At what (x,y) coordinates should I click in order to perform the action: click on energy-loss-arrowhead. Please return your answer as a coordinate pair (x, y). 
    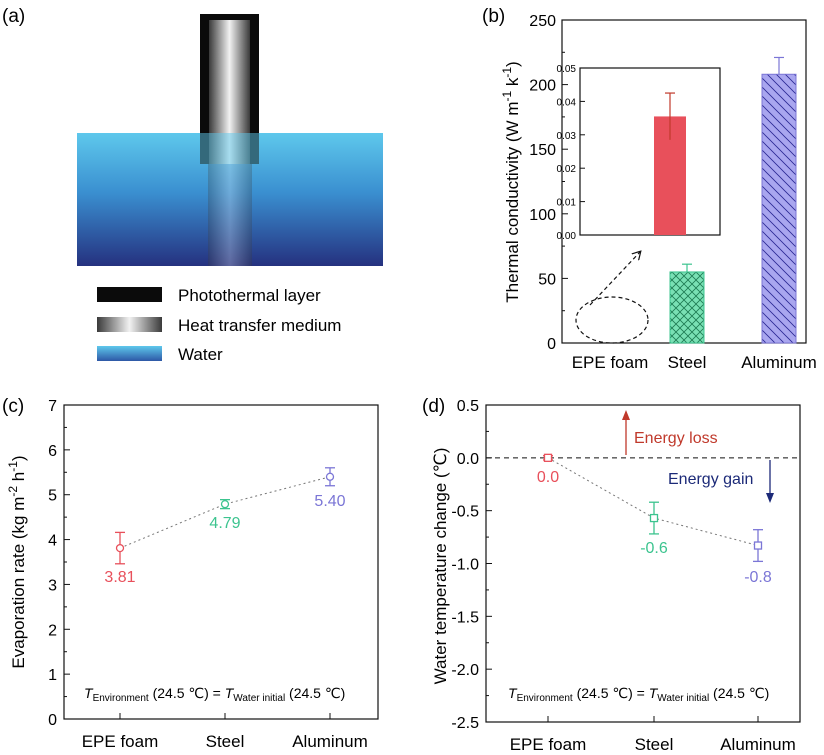
    Looking at the image, I should click on (626, 415).